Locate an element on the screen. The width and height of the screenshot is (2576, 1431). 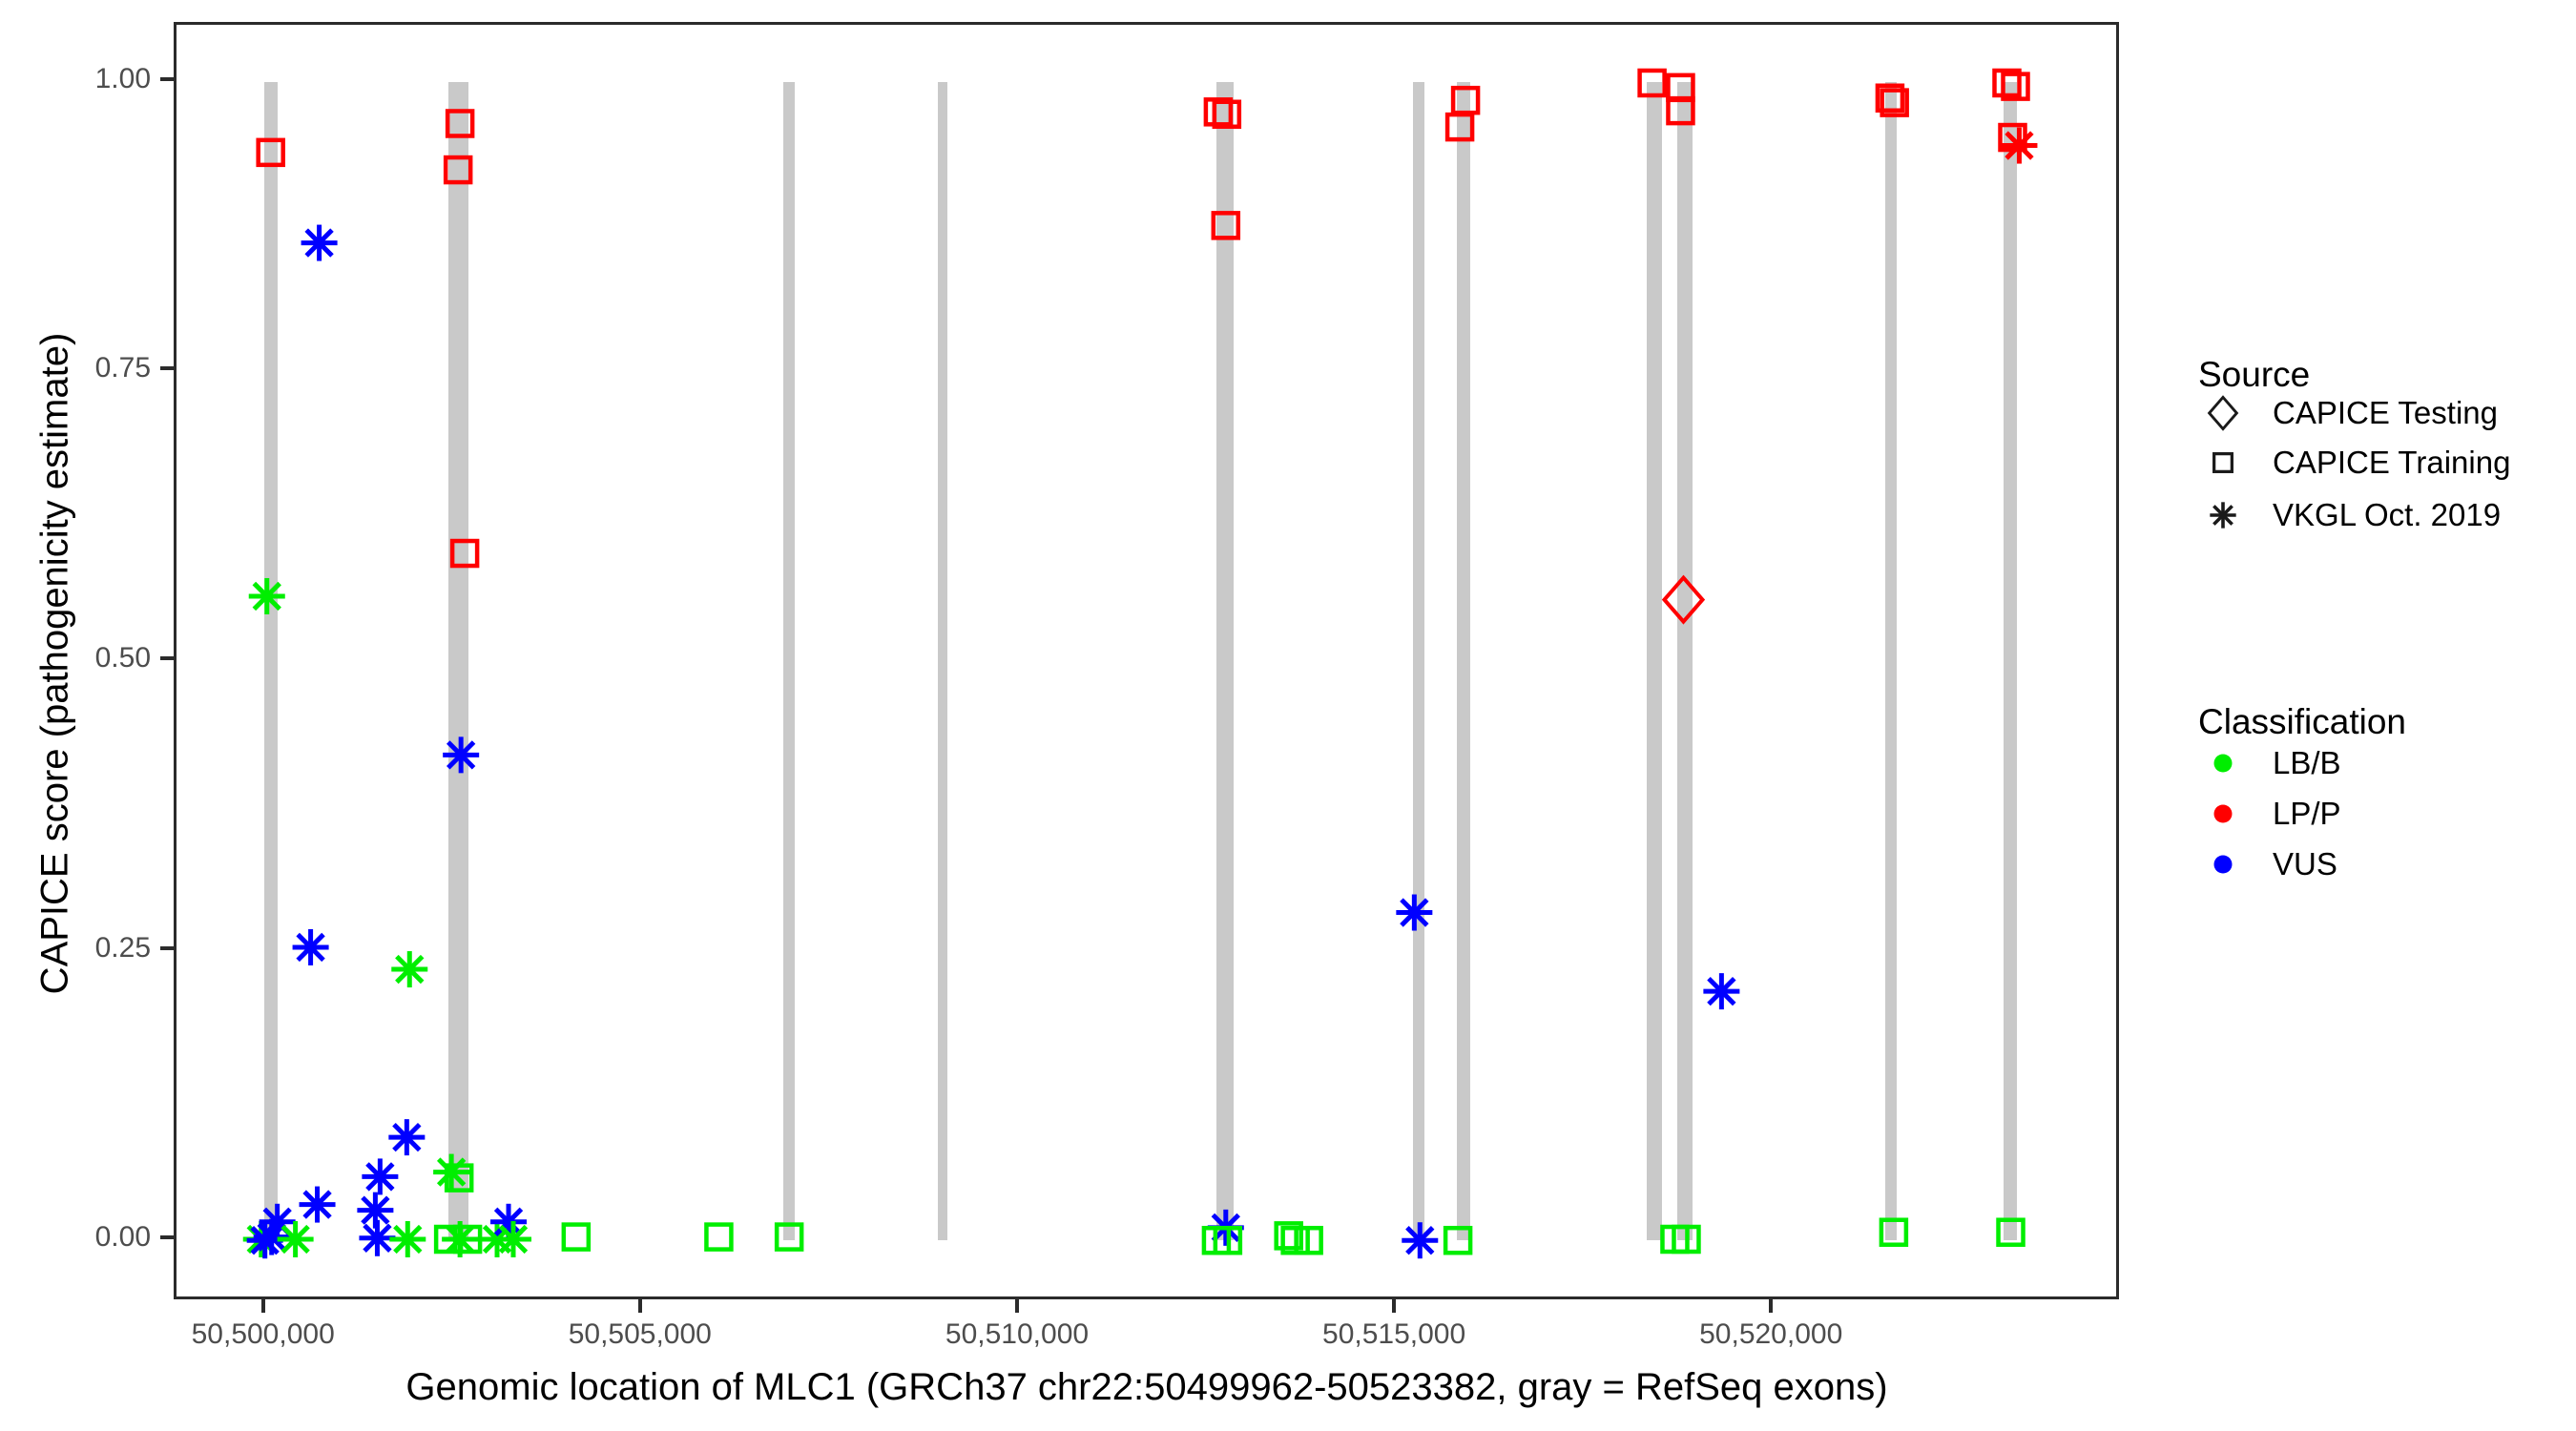
legend-item-label: CAPICE Testing is located at coordinates (2385, 412).